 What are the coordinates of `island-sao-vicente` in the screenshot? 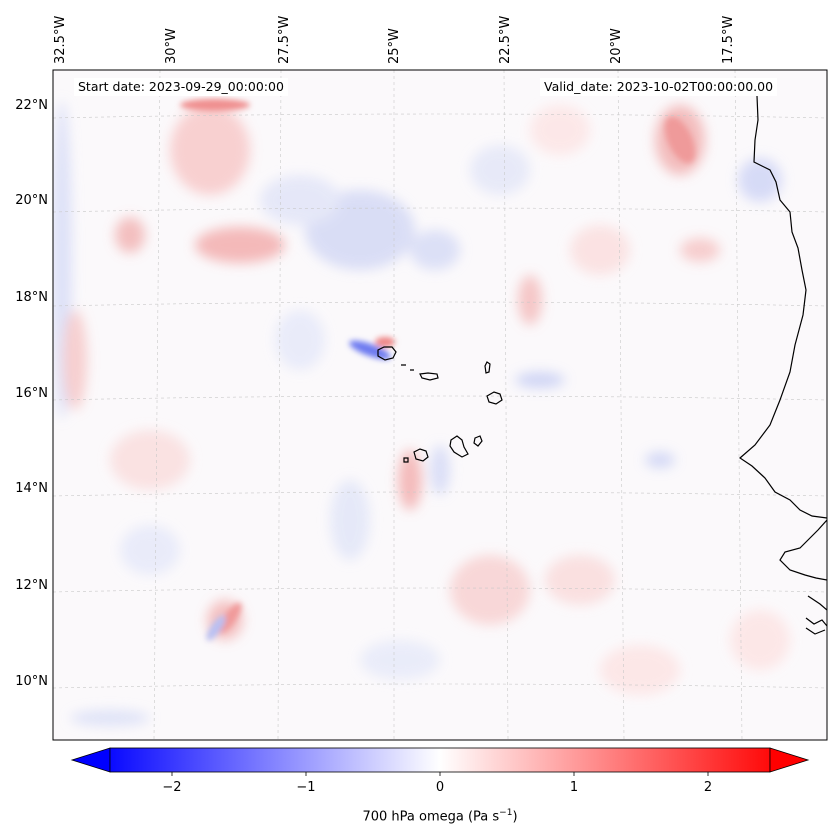 It's located at (407, 367).